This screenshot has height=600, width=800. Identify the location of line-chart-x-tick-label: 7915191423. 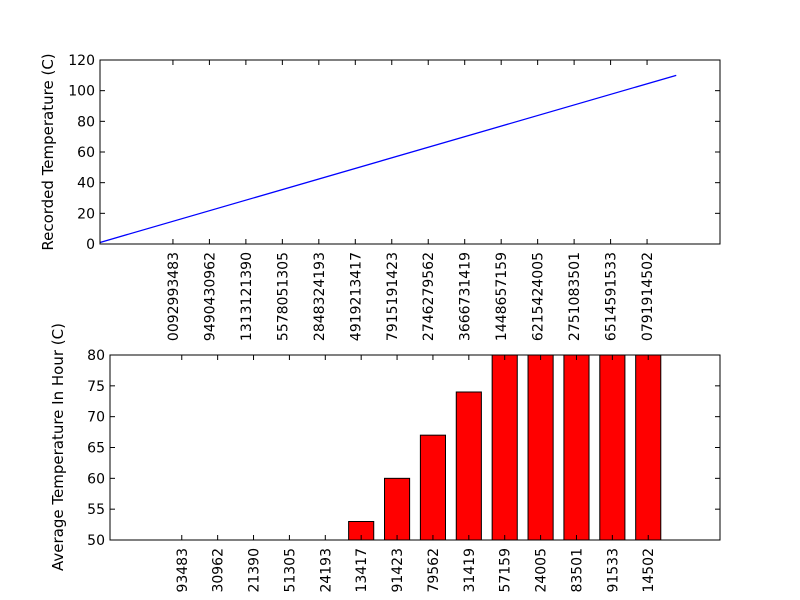
(393, 296).